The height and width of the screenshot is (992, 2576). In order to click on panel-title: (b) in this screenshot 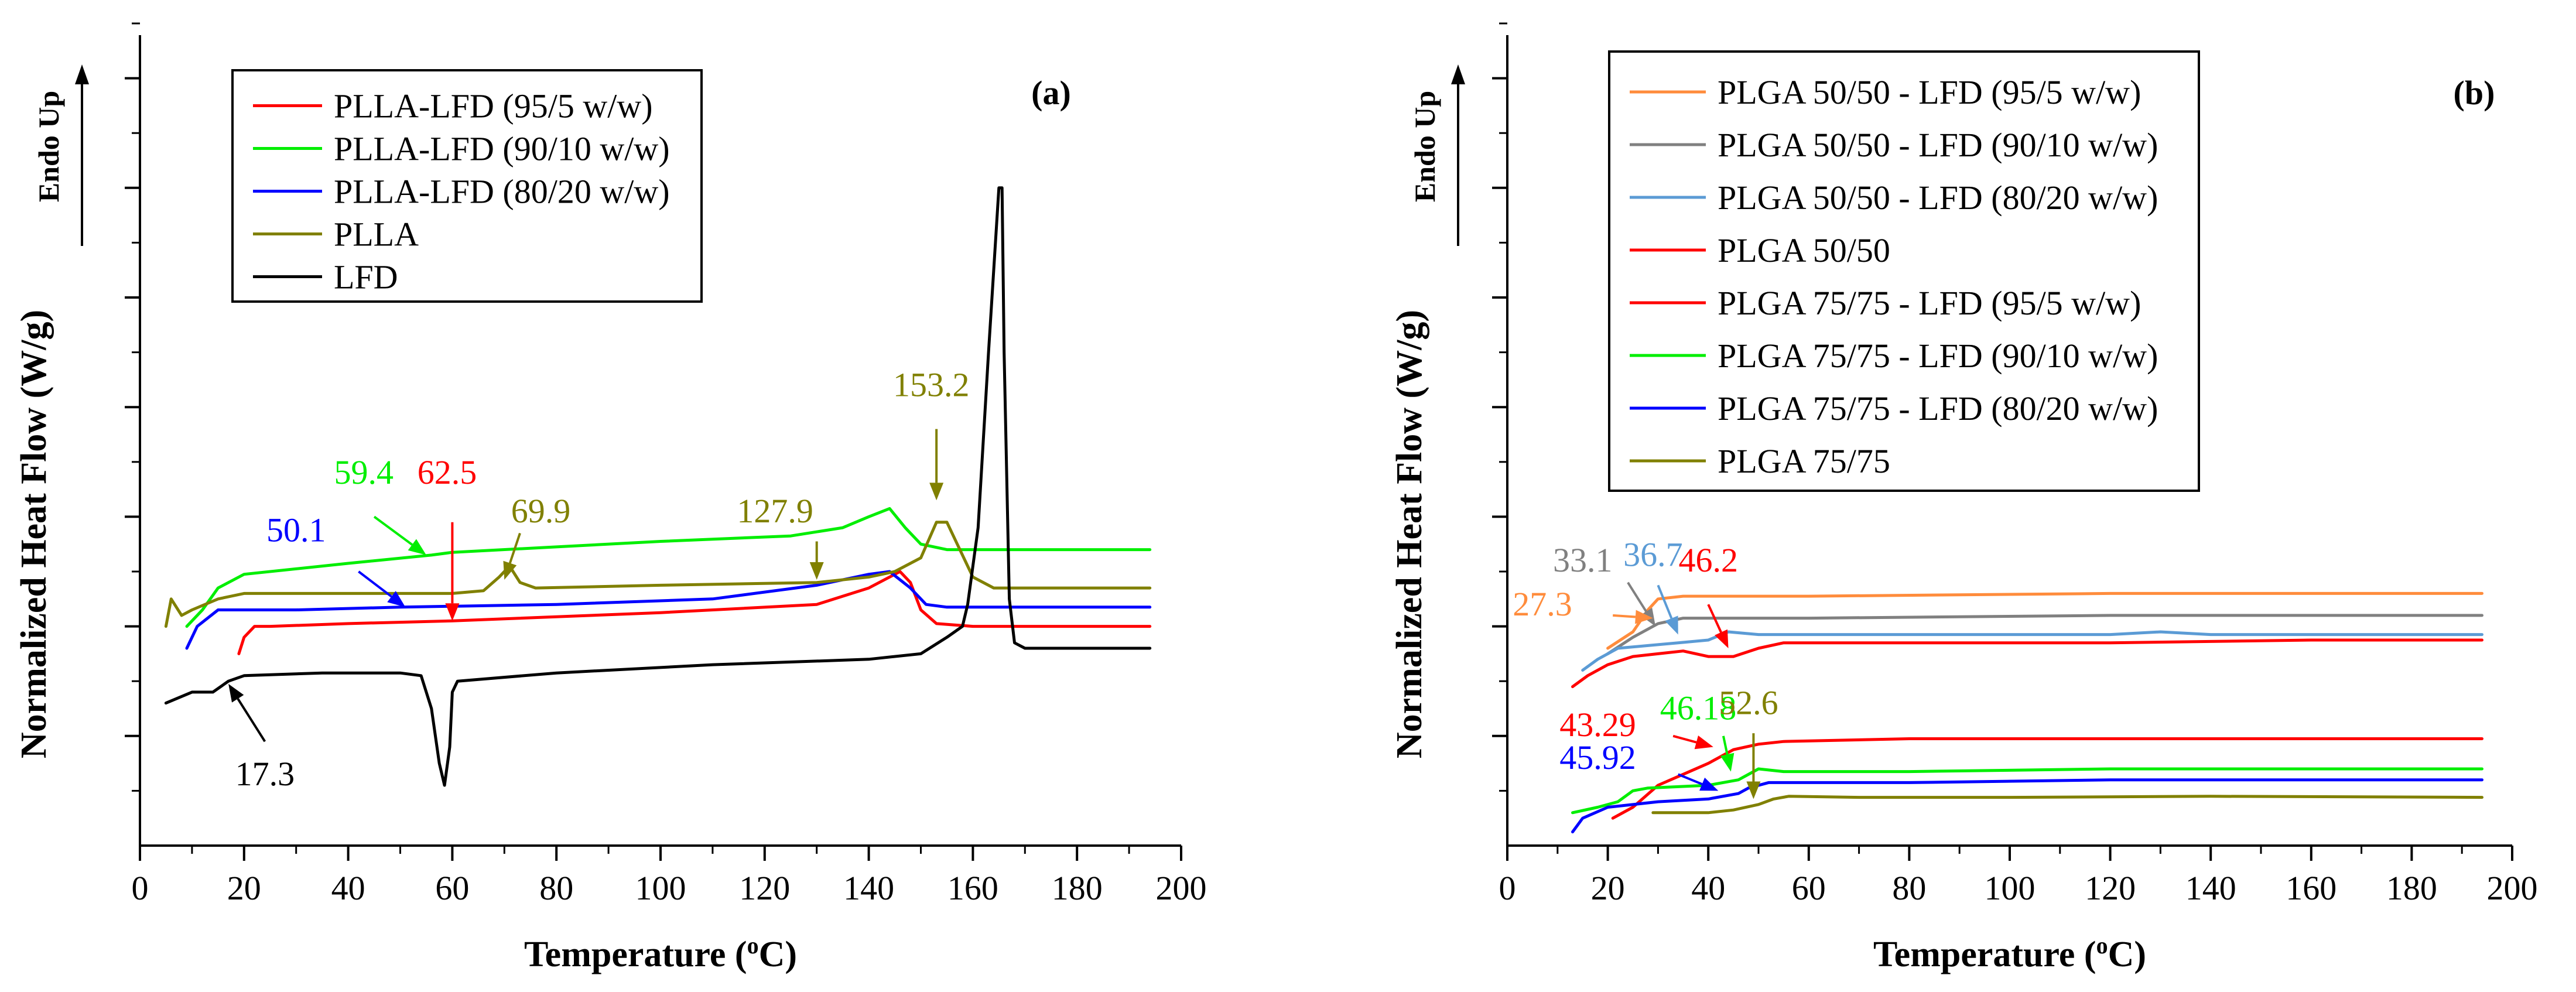, I will do `click(2474, 93)`.